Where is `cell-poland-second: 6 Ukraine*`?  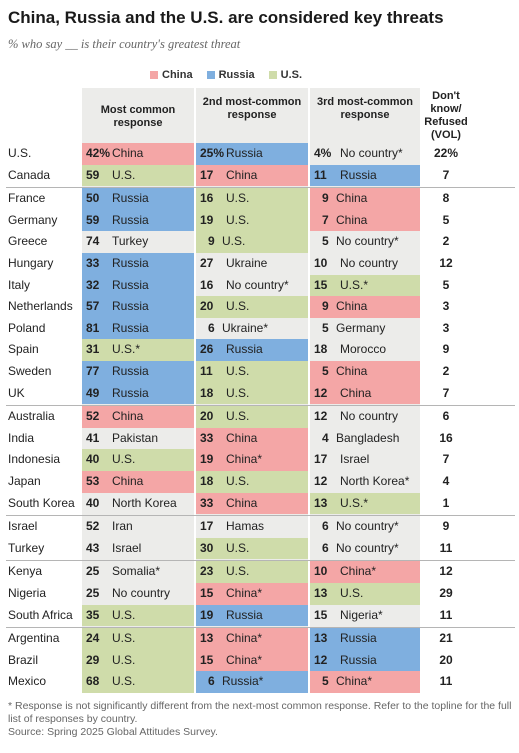
cell-poland-second: 6 Ukraine* is located at coordinates (252, 329).